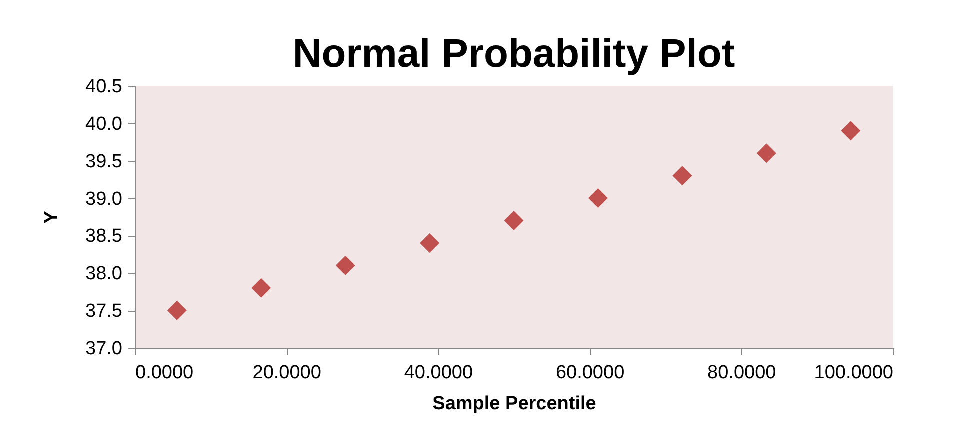 Image resolution: width=972 pixels, height=442 pixels. What do you see at coordinates (514, 404) in the screenshot?
I see `x-axis-title: Sample Percentile` at bounding box center [514, 404].